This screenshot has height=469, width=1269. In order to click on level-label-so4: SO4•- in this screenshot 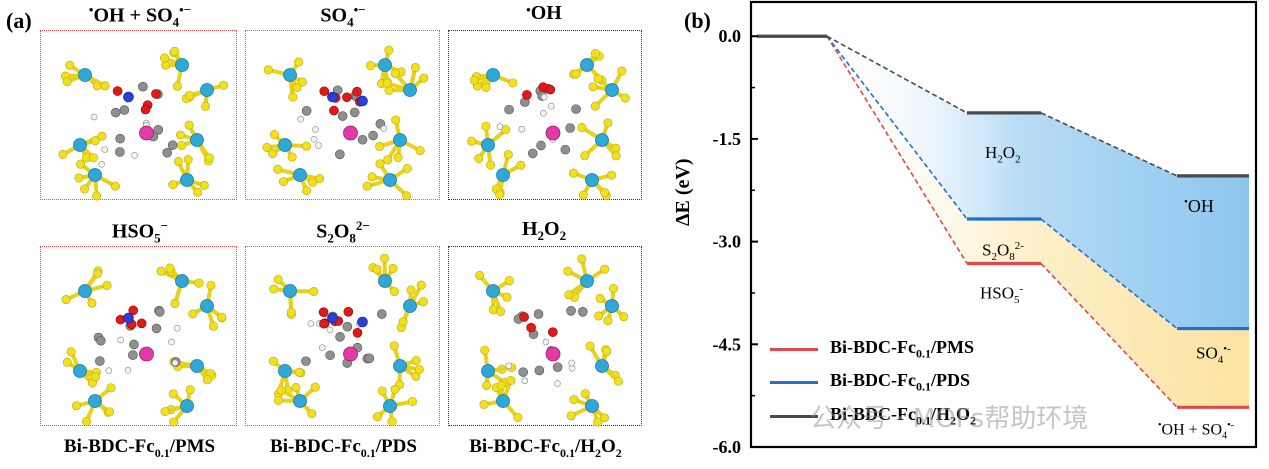, I will do `click(1213, 355)`.